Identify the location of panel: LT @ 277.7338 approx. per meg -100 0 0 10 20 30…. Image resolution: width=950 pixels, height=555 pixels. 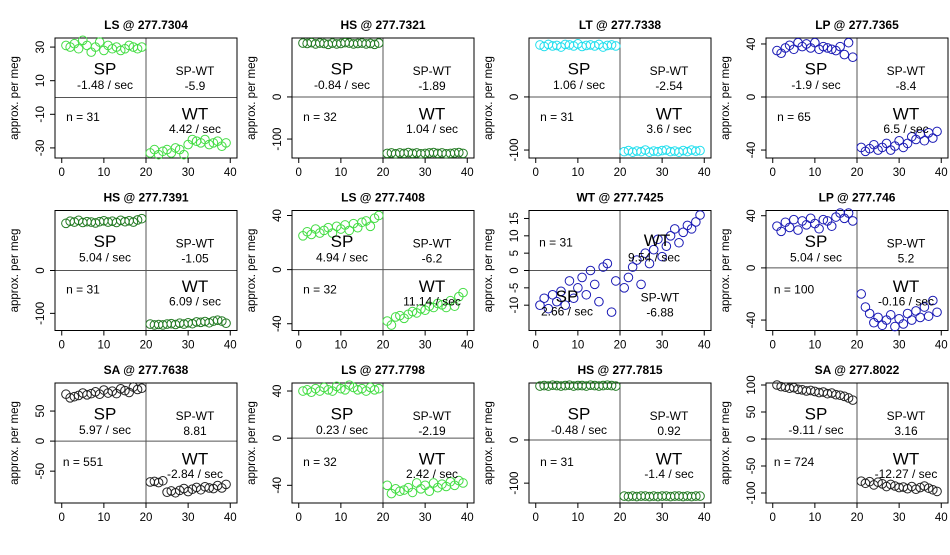
(597, 98).